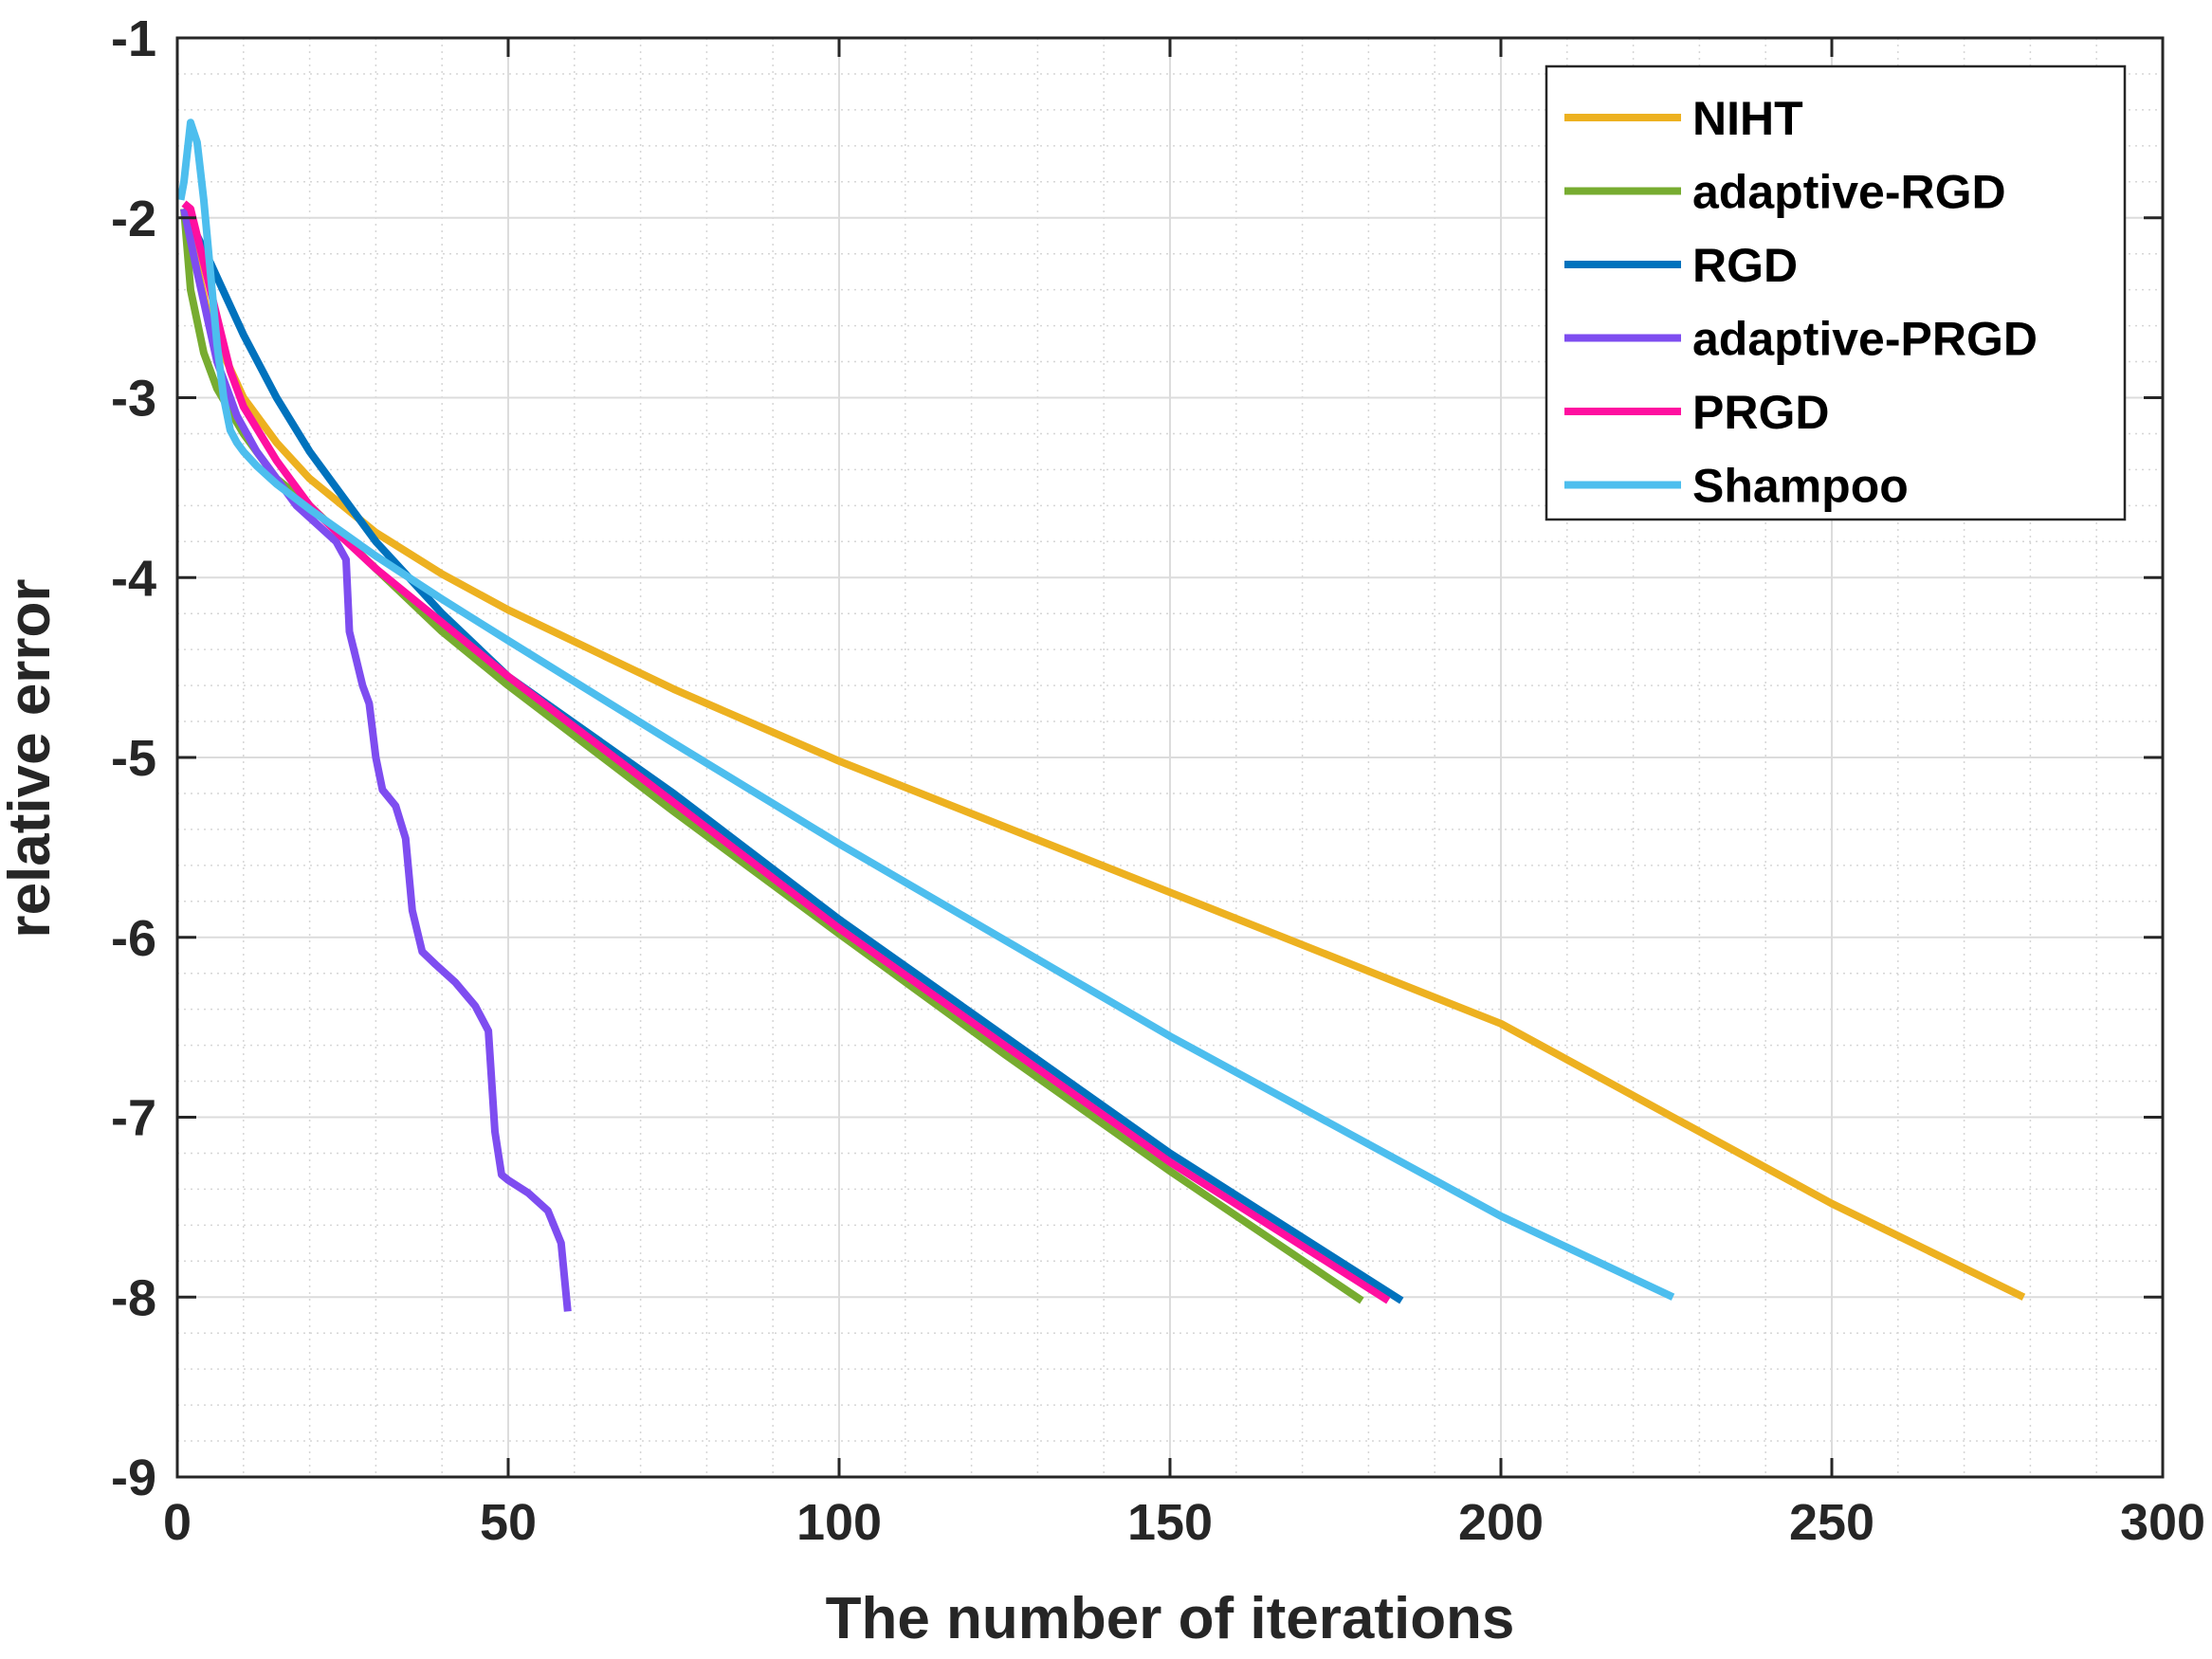 This screenshot has height=1659, width=2212. Describe the element at coordinates (31, 758) in the screenshot. I see `y-axis-label: relative error` at that location.